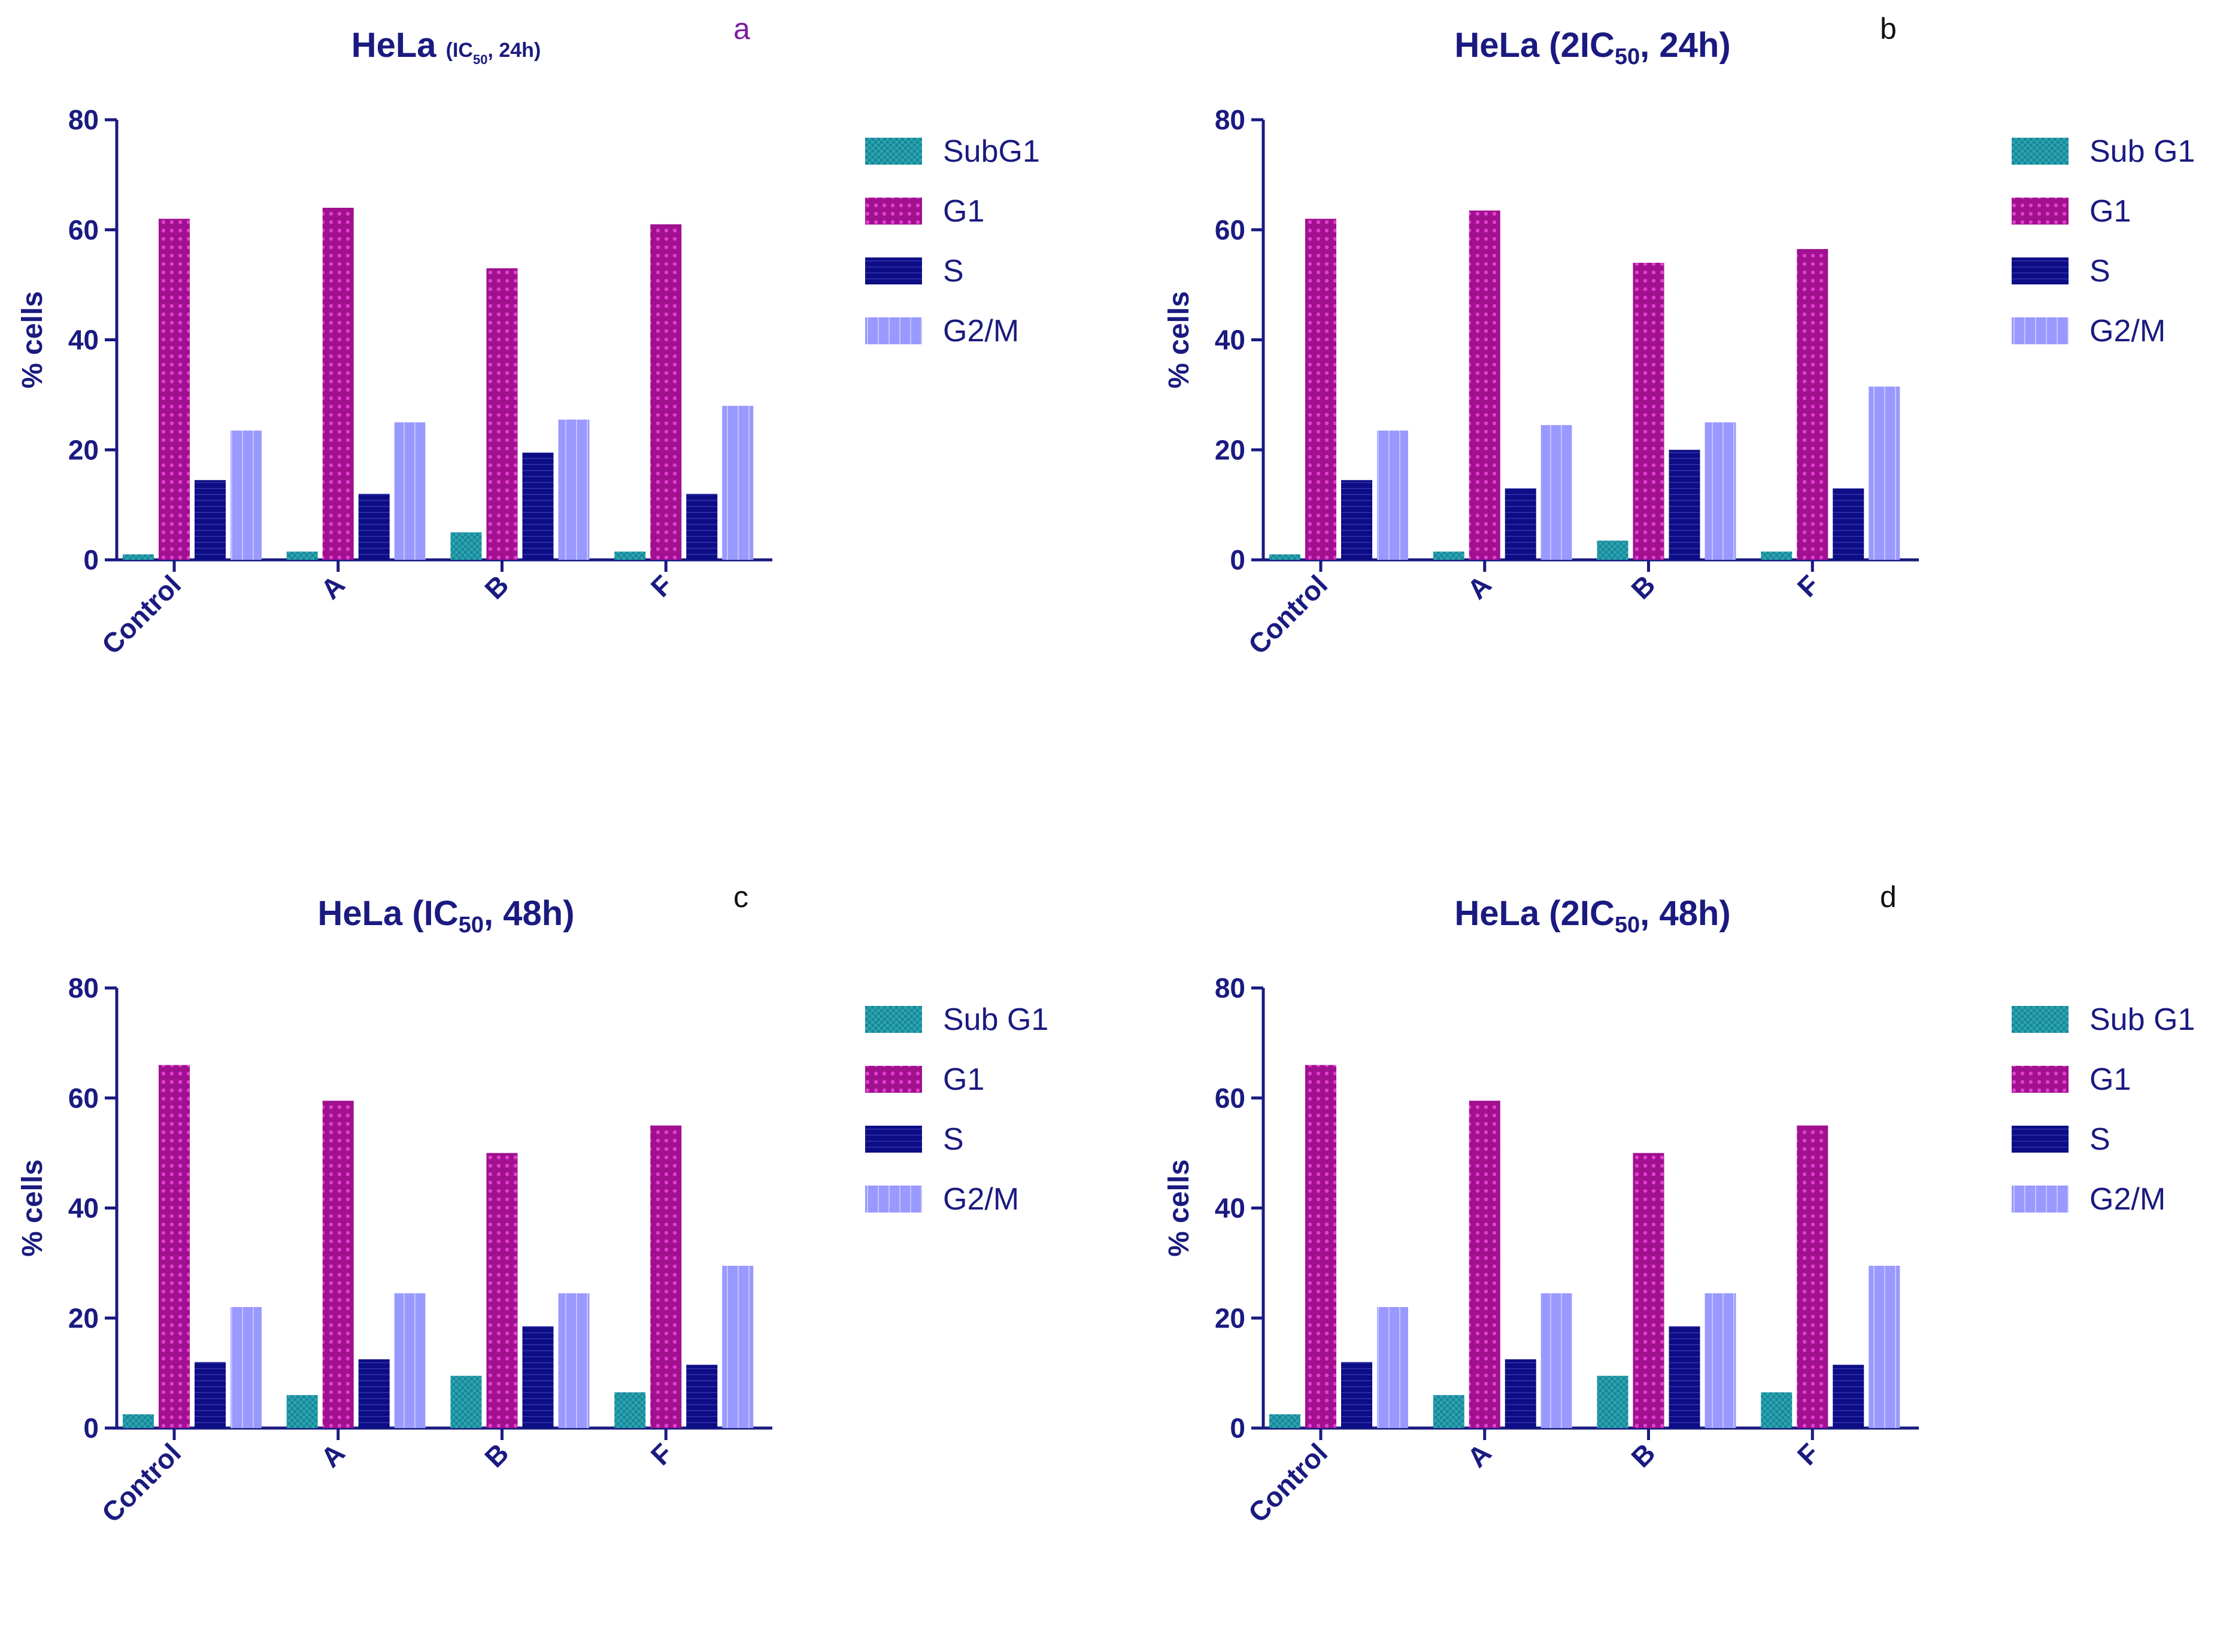 The height and width of the screenshot is (1652, 2223). What do you see at coordinates (741, 897) in the screenshot?
I see `panel-letter-c: c` at bounding box center [741, 897].